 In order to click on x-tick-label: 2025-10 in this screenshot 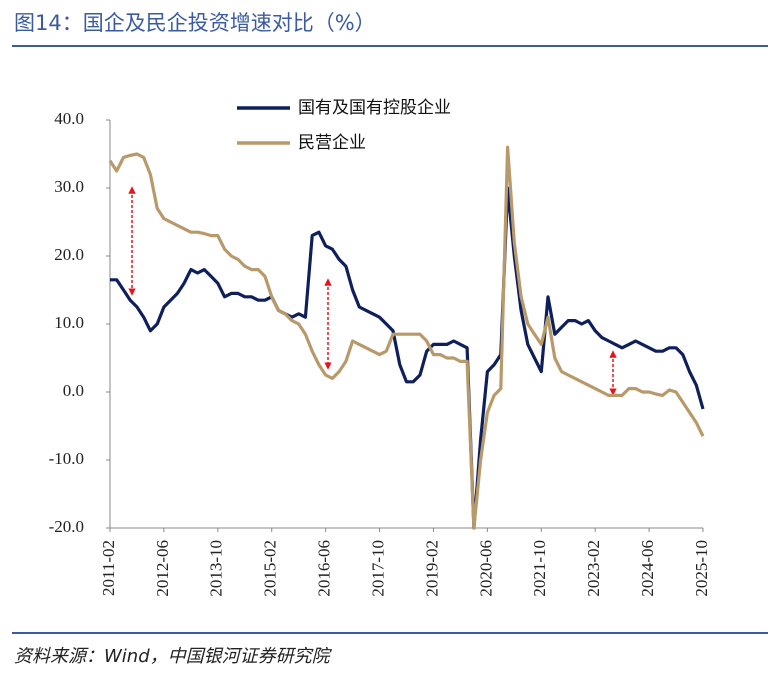, I will do `click(701, 568)`.